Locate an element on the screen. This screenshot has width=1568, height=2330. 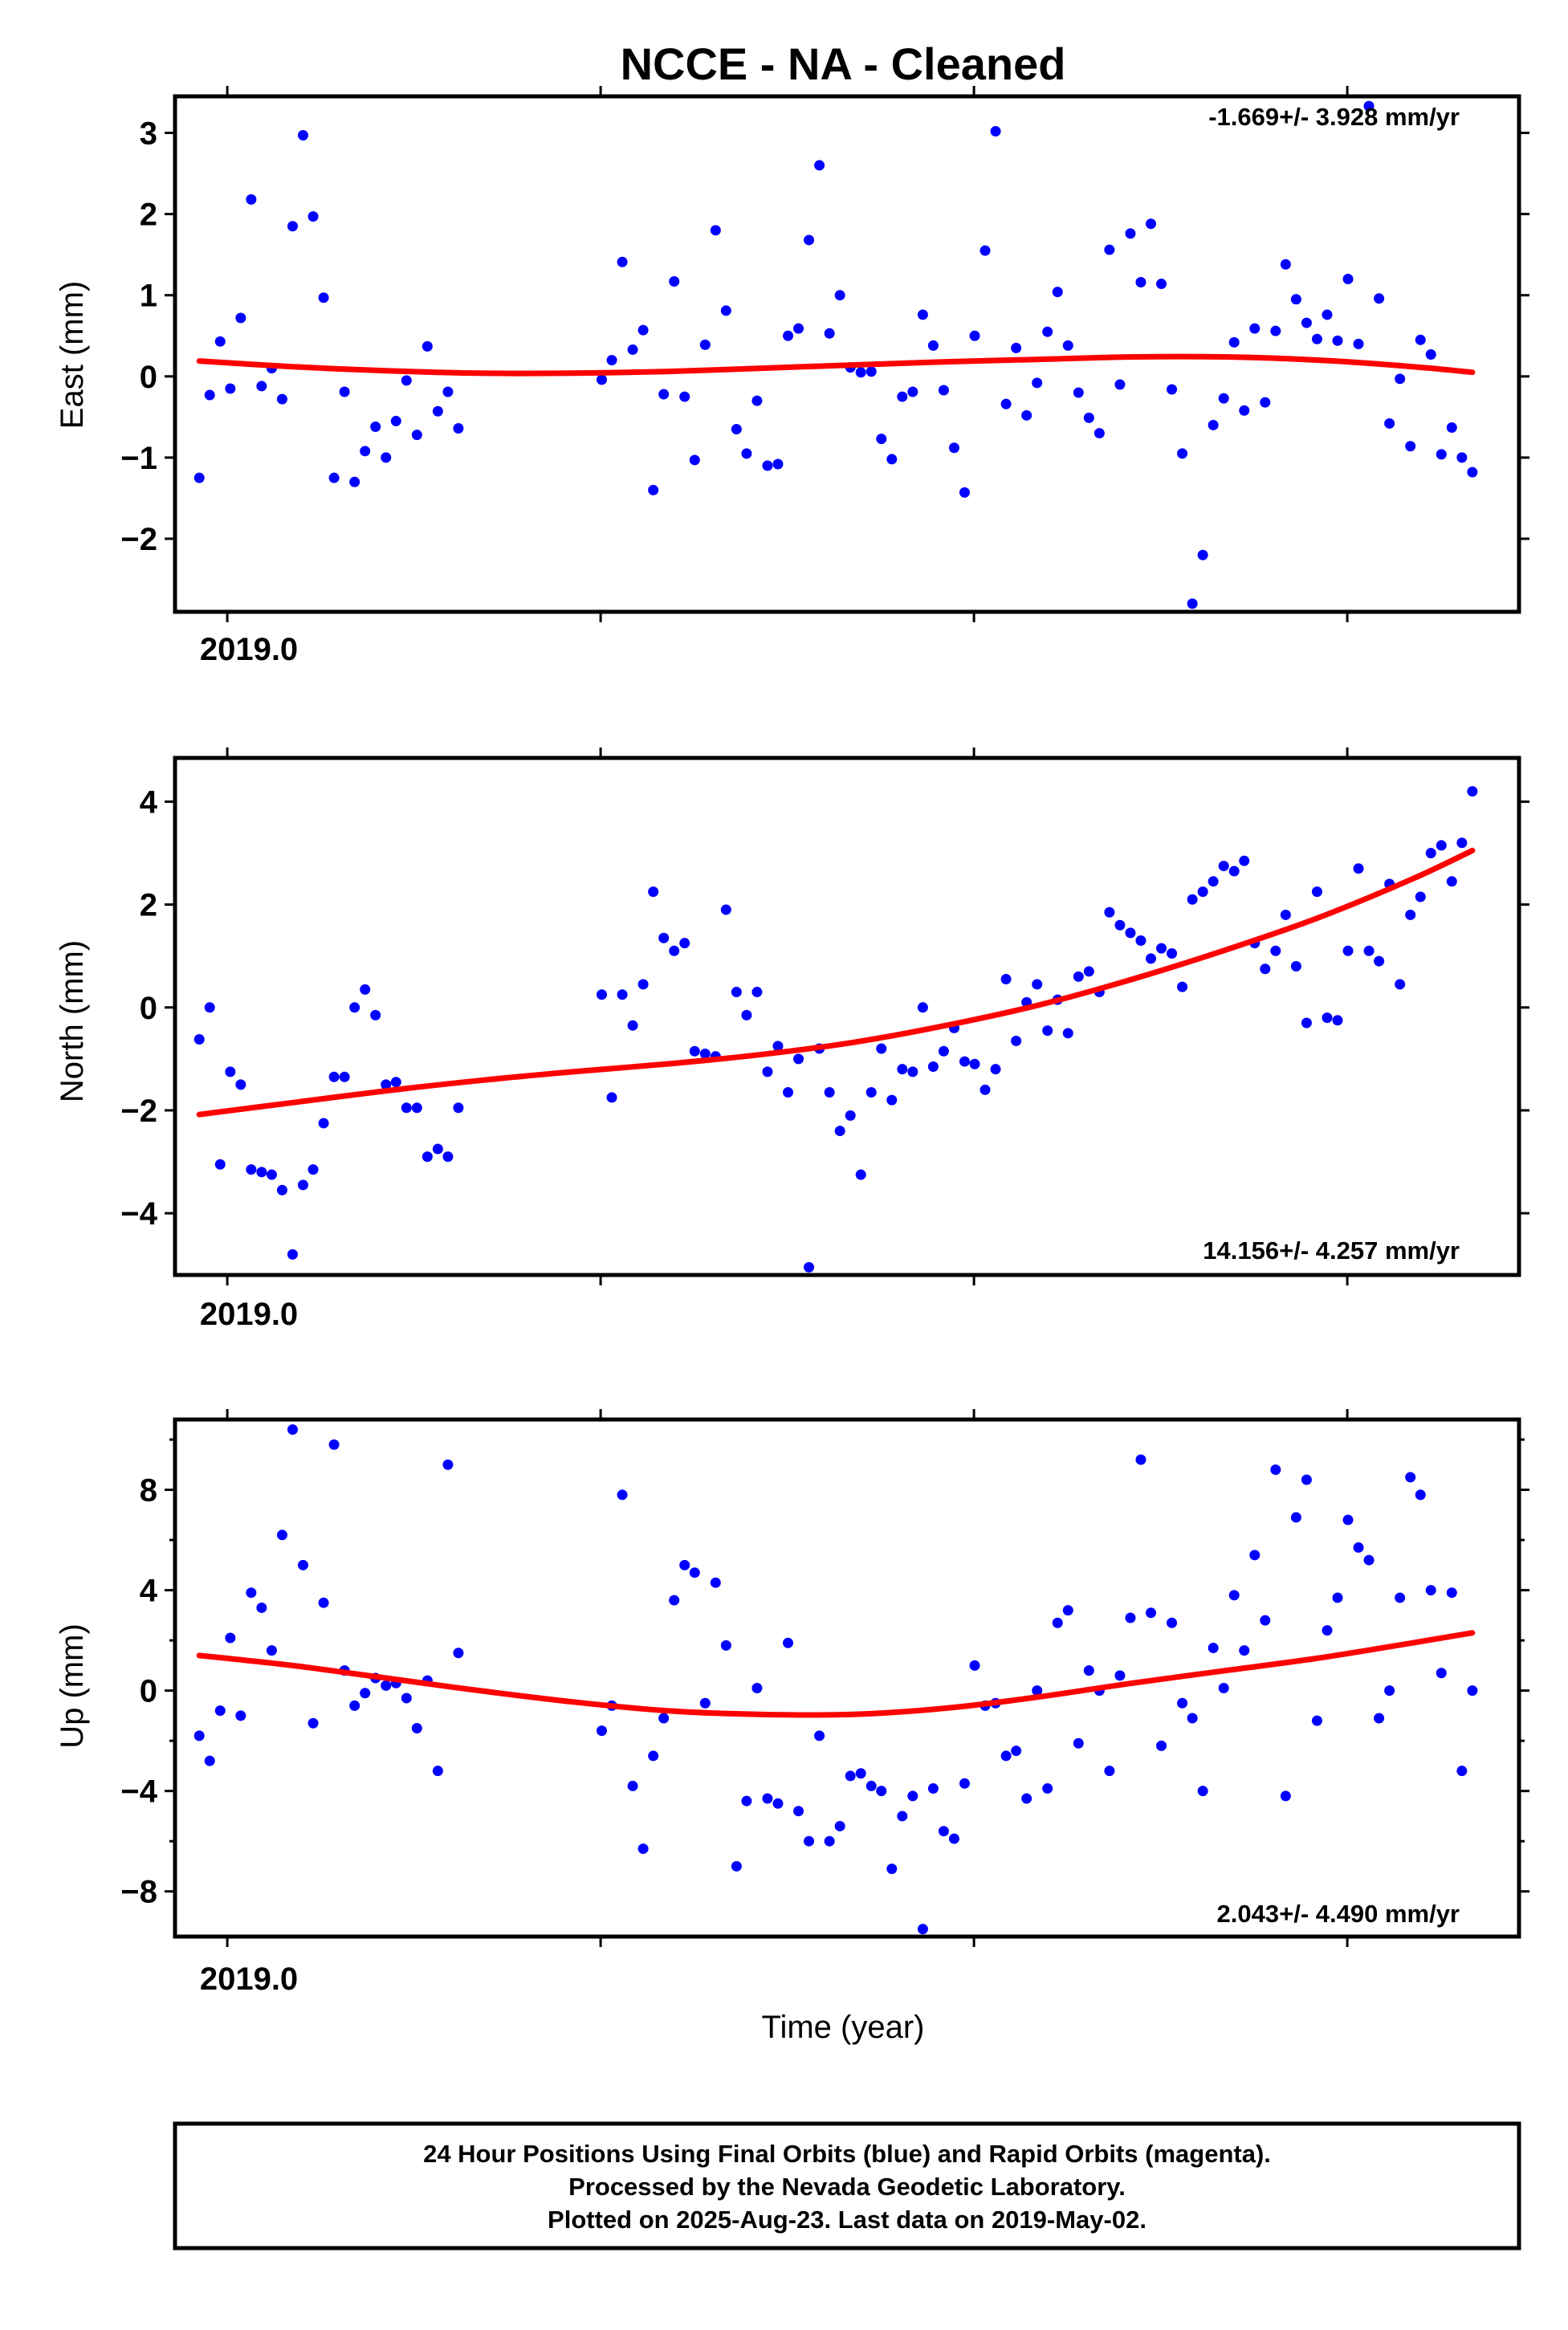
east-ytick-label: 1 is located at coordinates (148, 296).